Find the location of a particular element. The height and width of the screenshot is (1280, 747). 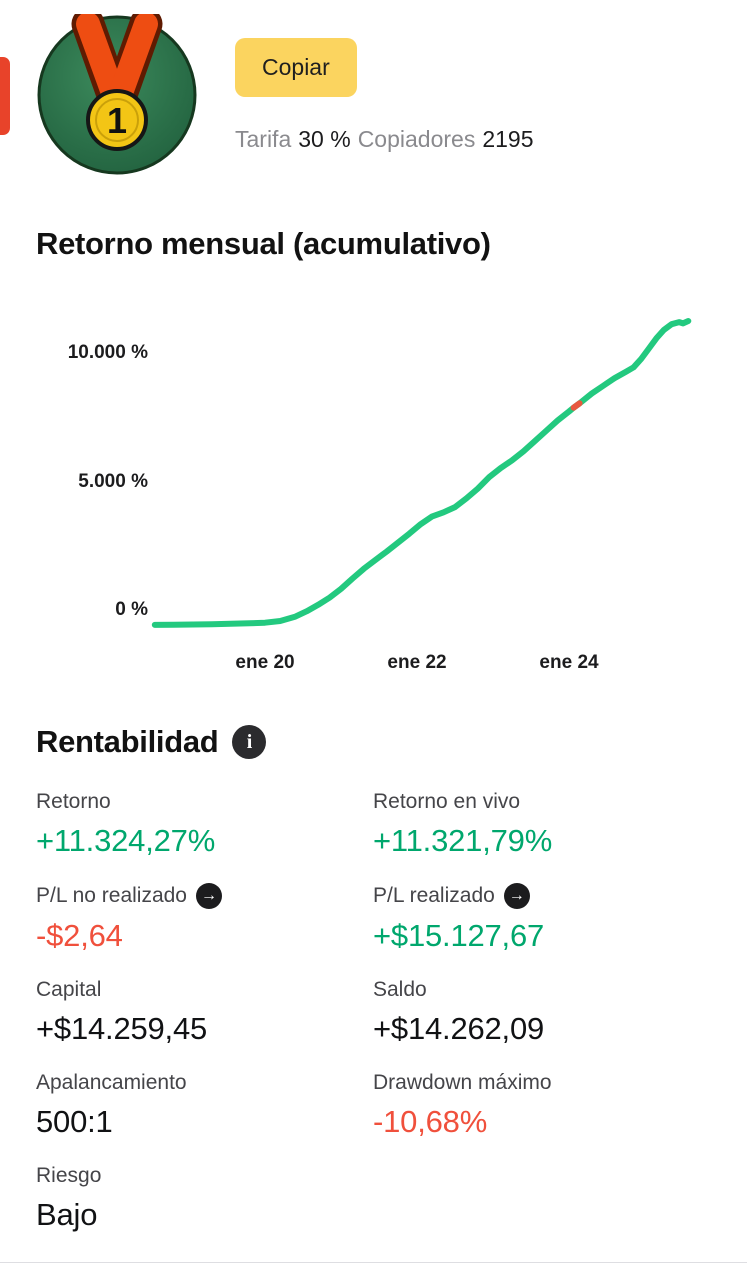

stat-label-text: Retorno is located at coordinates (73, 801).